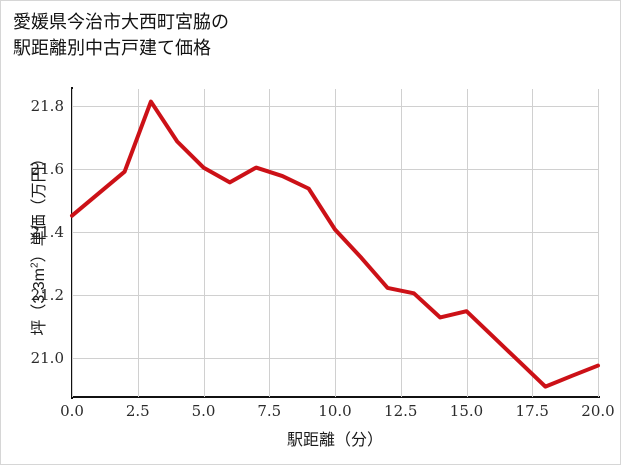 The image size is (621, 465). Describe the element at coordinates (121, 22) in the screenshot. I see `title-line-1: 愛媛県今治市大西町宮脇の` at that location.